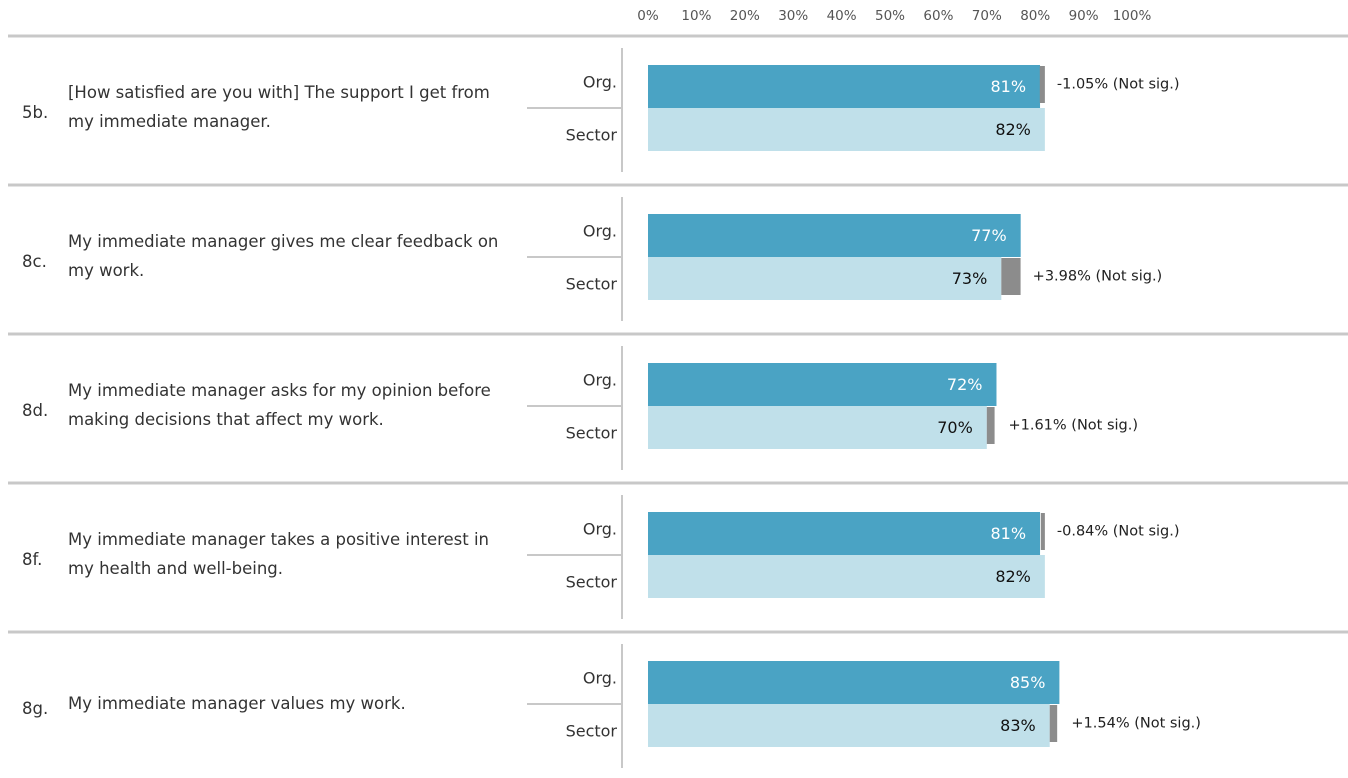 This screenshot has width=1348, height=778. Describe the element at coordinates (938, 16) in the screenshot. I see `x-tick-label: 60%` at that location.